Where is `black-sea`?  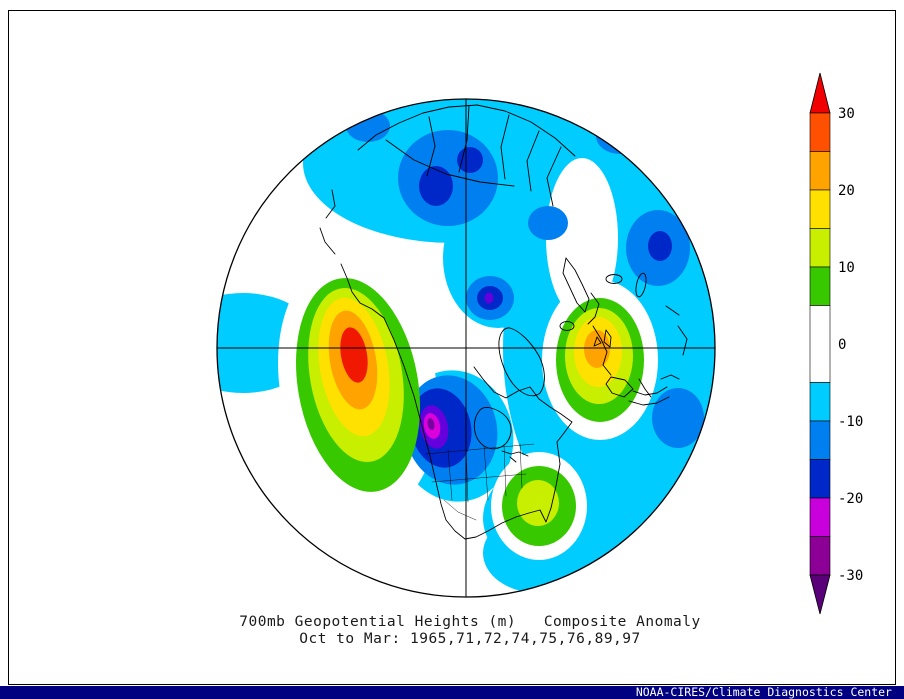 black-sea is located at coordinates (614, 279).